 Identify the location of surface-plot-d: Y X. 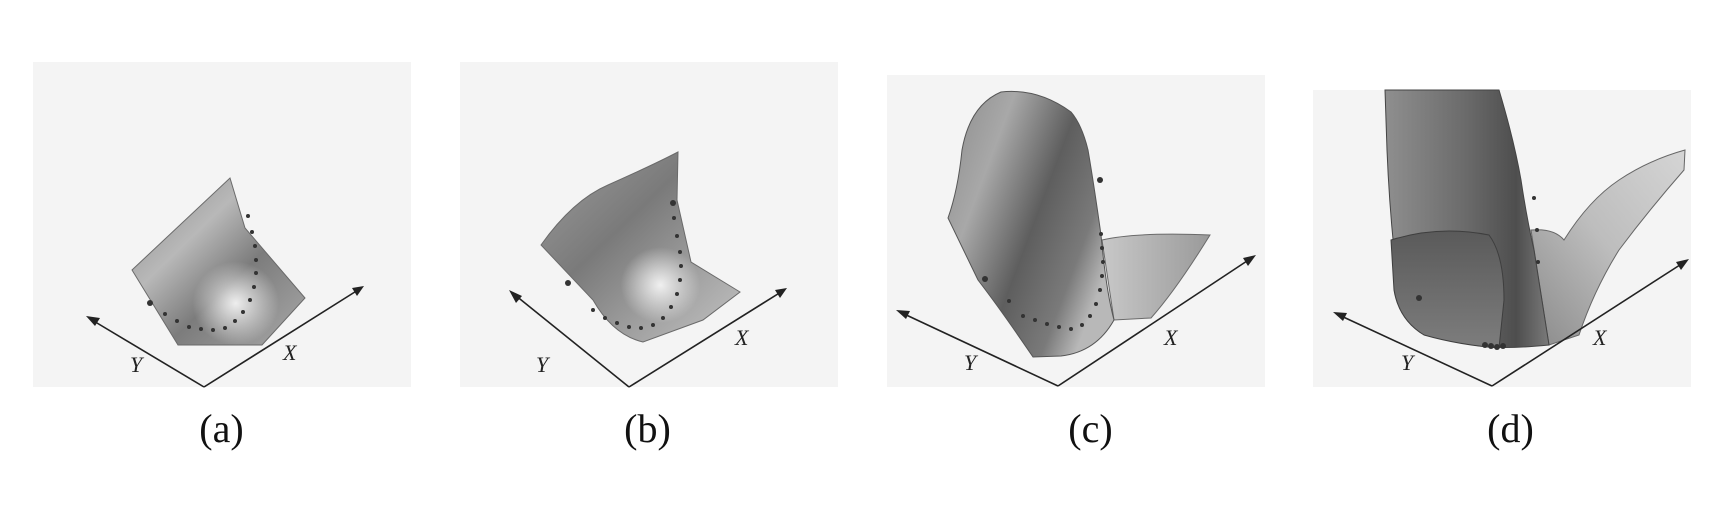
(1502, 238).